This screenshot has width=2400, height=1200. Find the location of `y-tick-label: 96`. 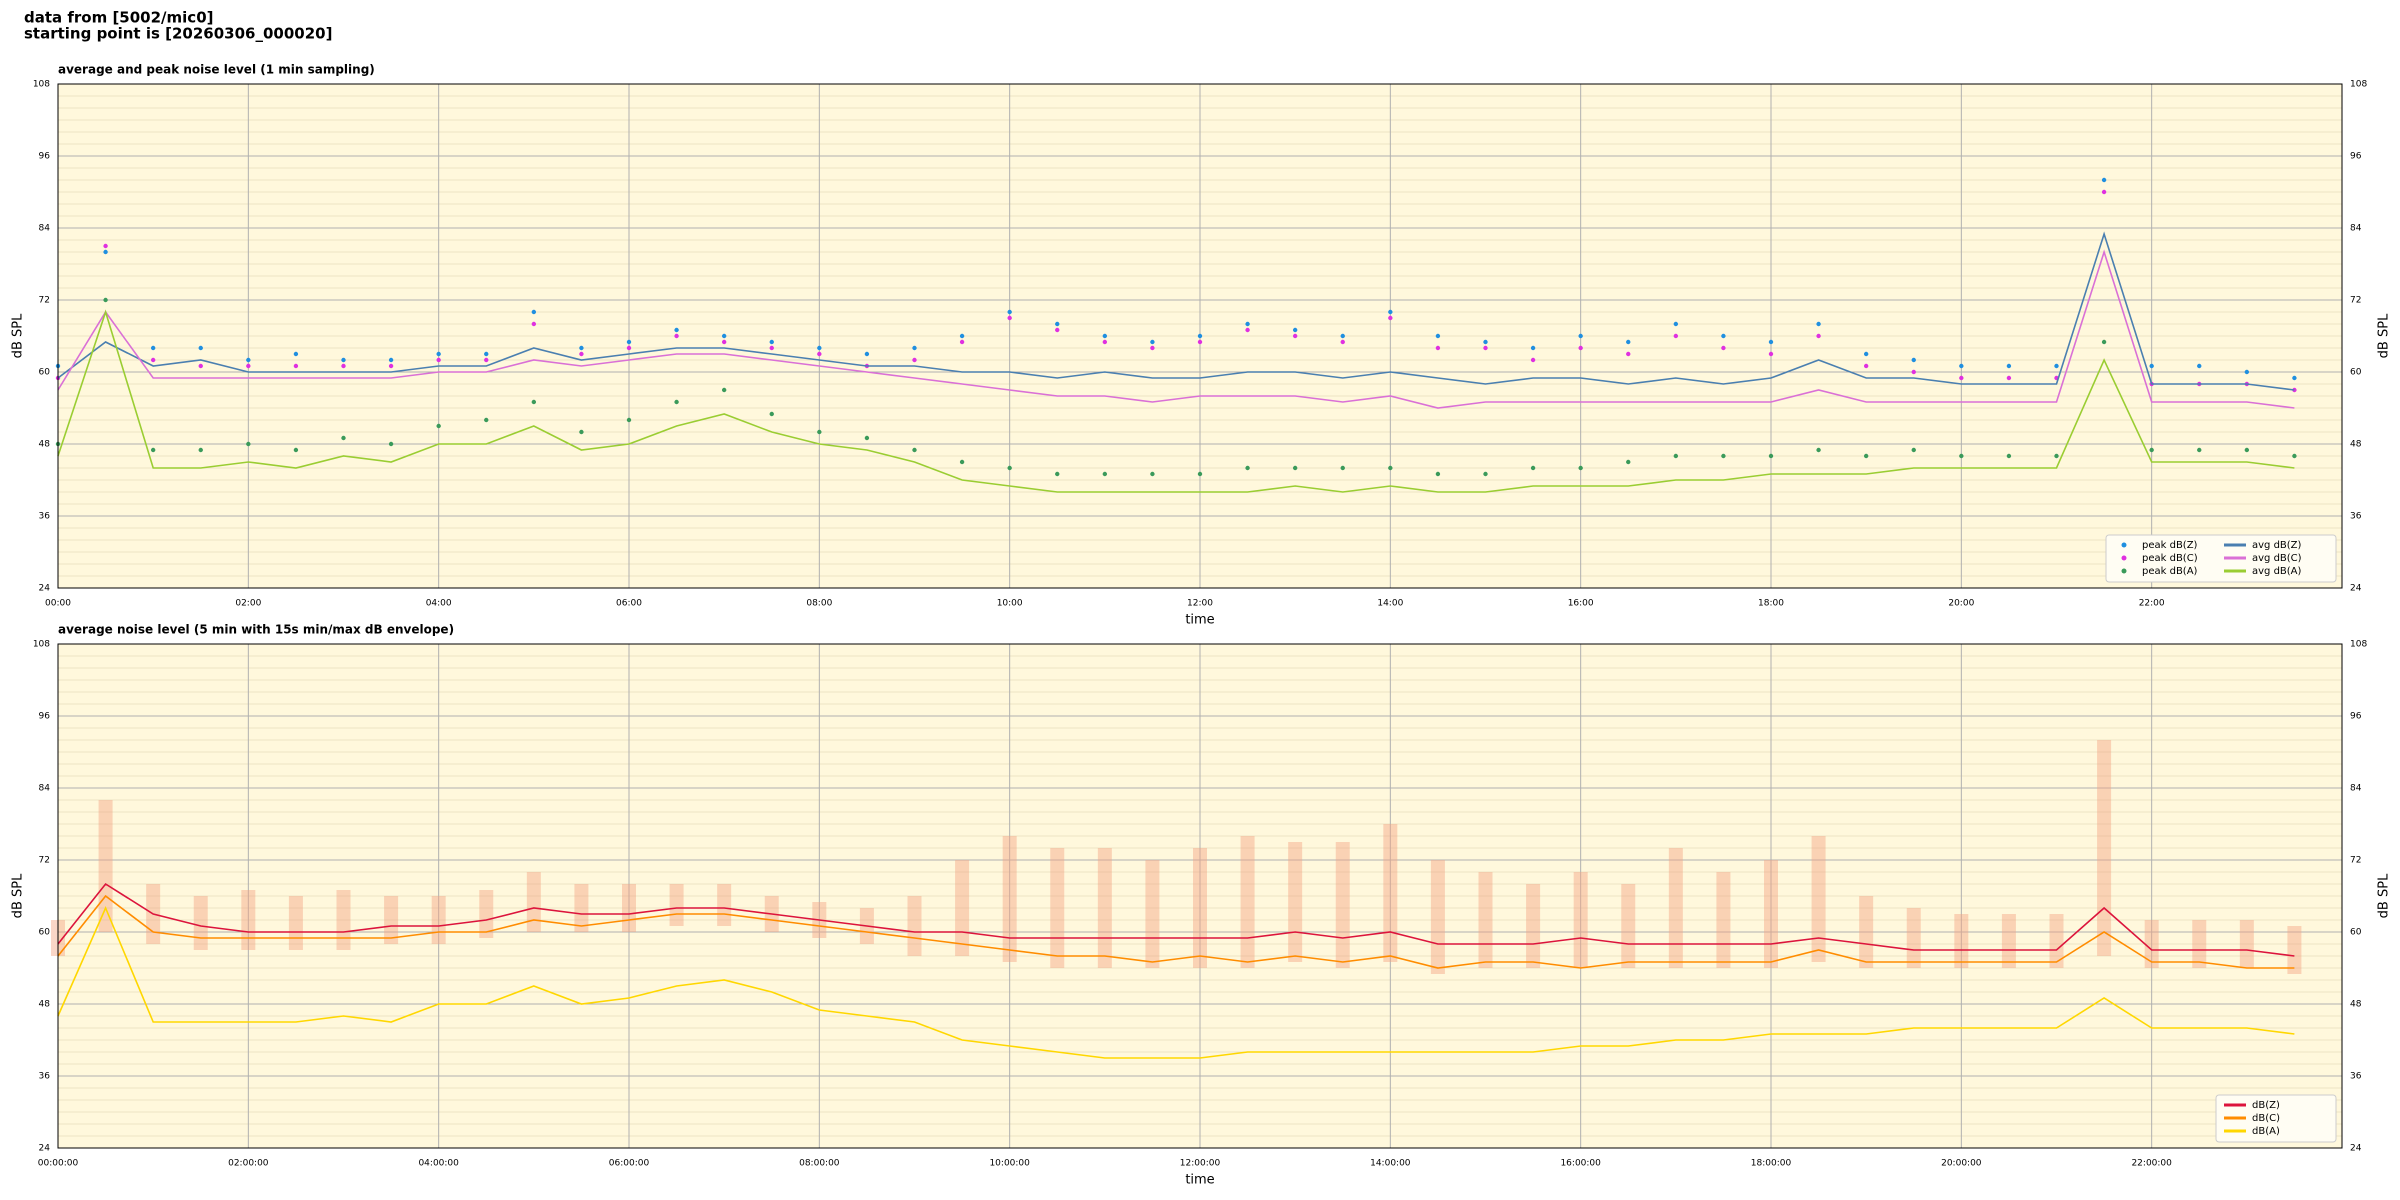

y-tick-label: 96 is located at coordinates (45, 157).